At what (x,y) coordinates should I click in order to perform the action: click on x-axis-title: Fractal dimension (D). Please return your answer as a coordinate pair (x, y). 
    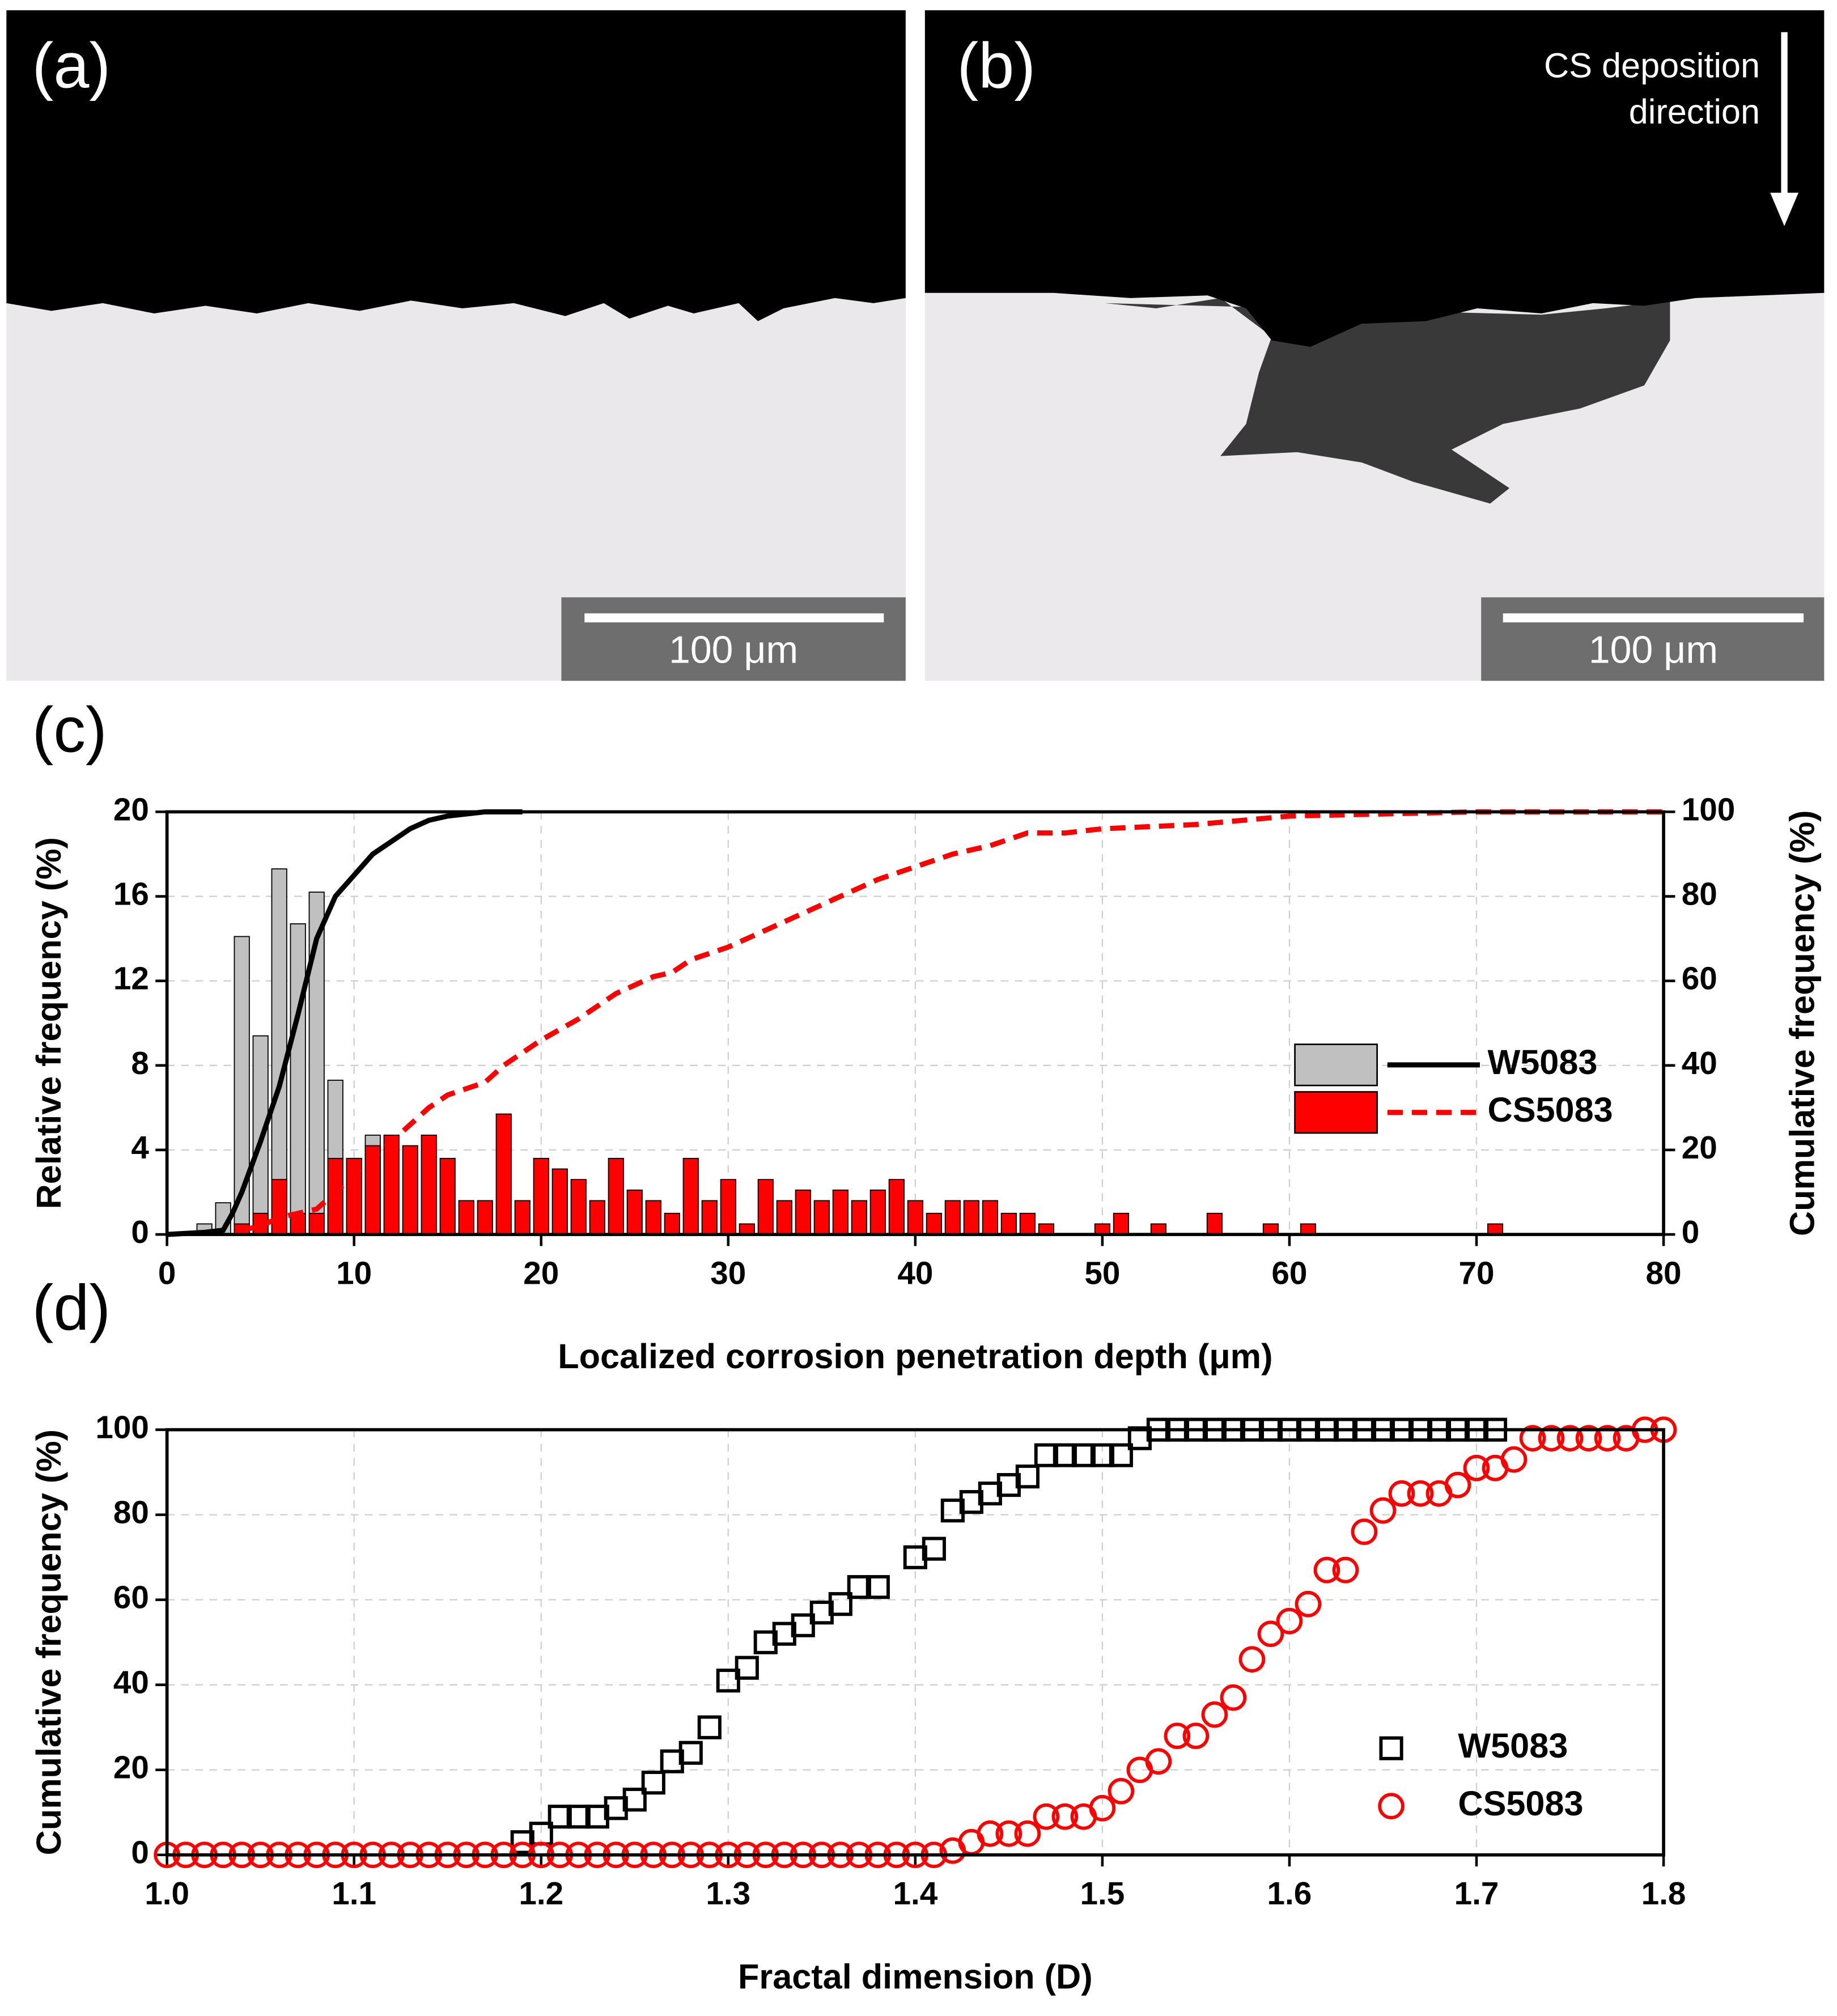
    Looking at the image, I should click on (915, 1977).